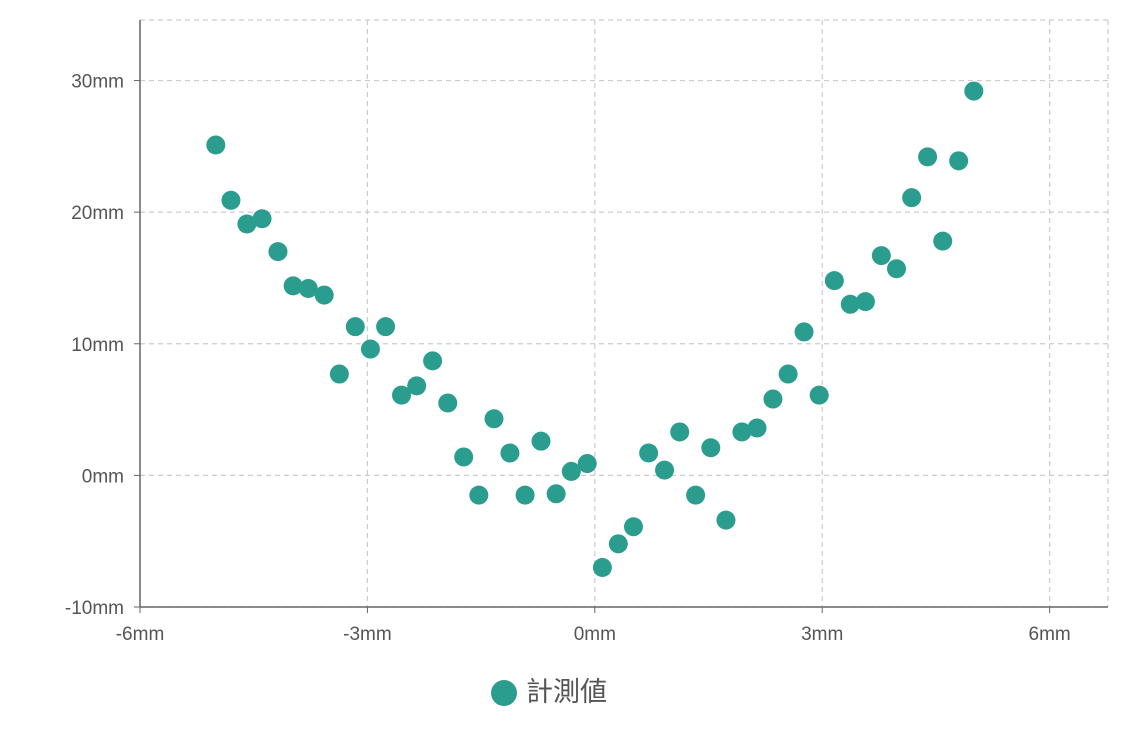  What do you see at coordinates (97, 213) in the screenshot?
I see `y-tick-label: 20mm` at bounding box center [97, 213].